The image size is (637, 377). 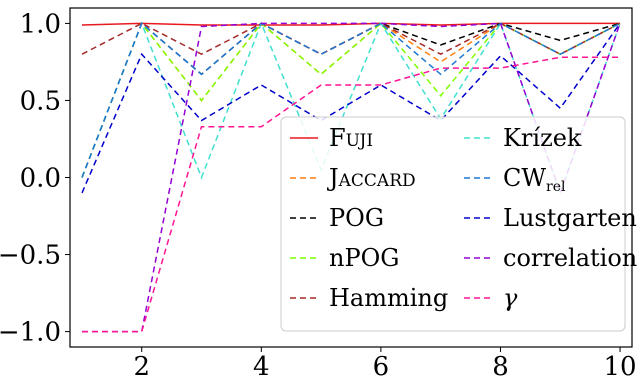 What do you see at coordinates (388, 298) in the screenshot?
I see `legend-label: Hamming` at bounding box center [388, 298].